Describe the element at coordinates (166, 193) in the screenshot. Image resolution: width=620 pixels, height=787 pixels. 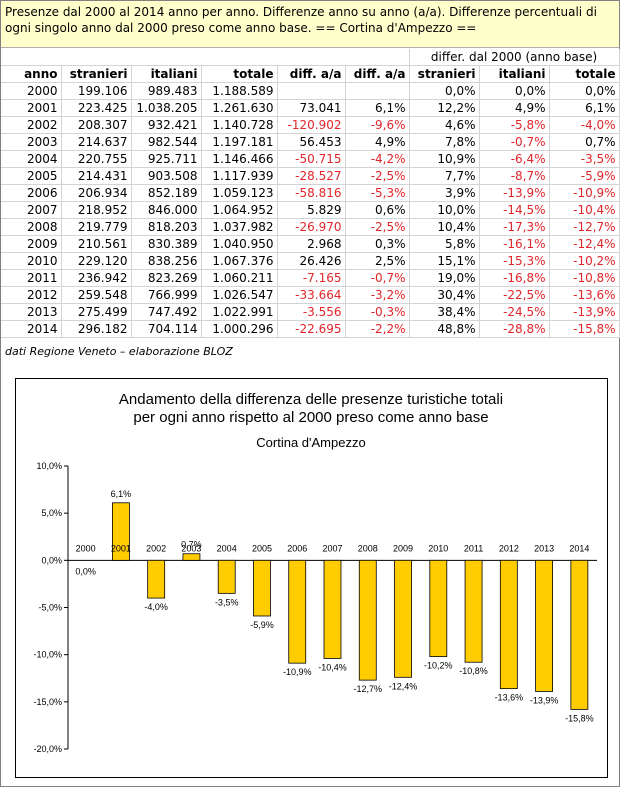
I see `table-cell: 852.189` at that location.